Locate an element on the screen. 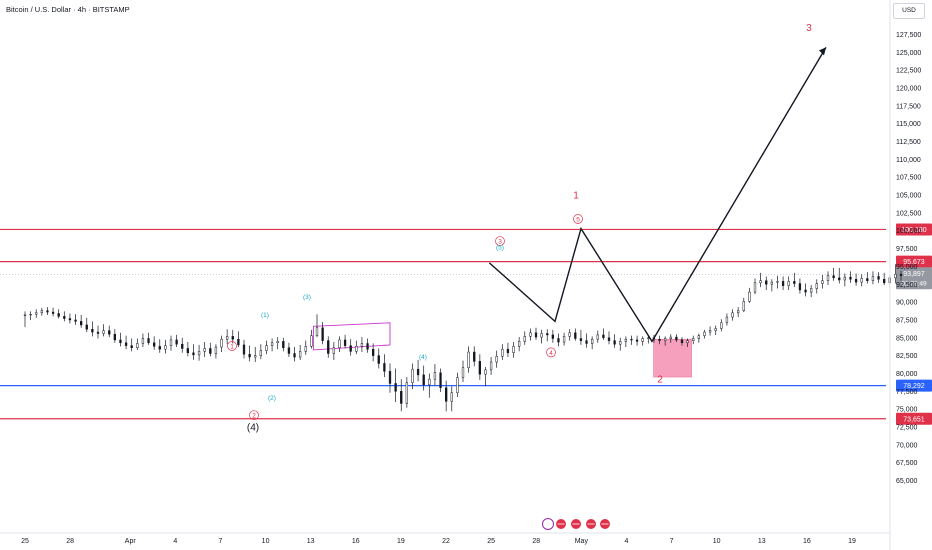 The height and width of the screenshot is (550, 932). x-tick-label: 13 is located at coordinates (311, 541).